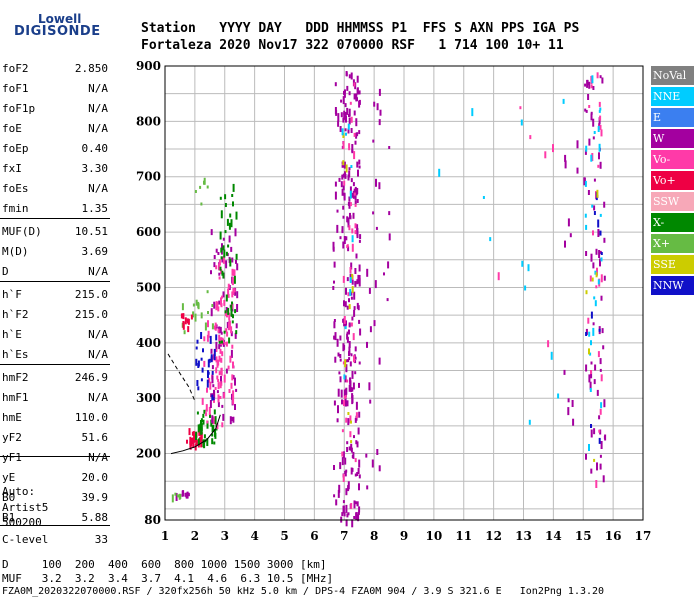  Describe the element at coordinates (165, 536) in the screenshot. I see `x-tick-label: 1` at that location.